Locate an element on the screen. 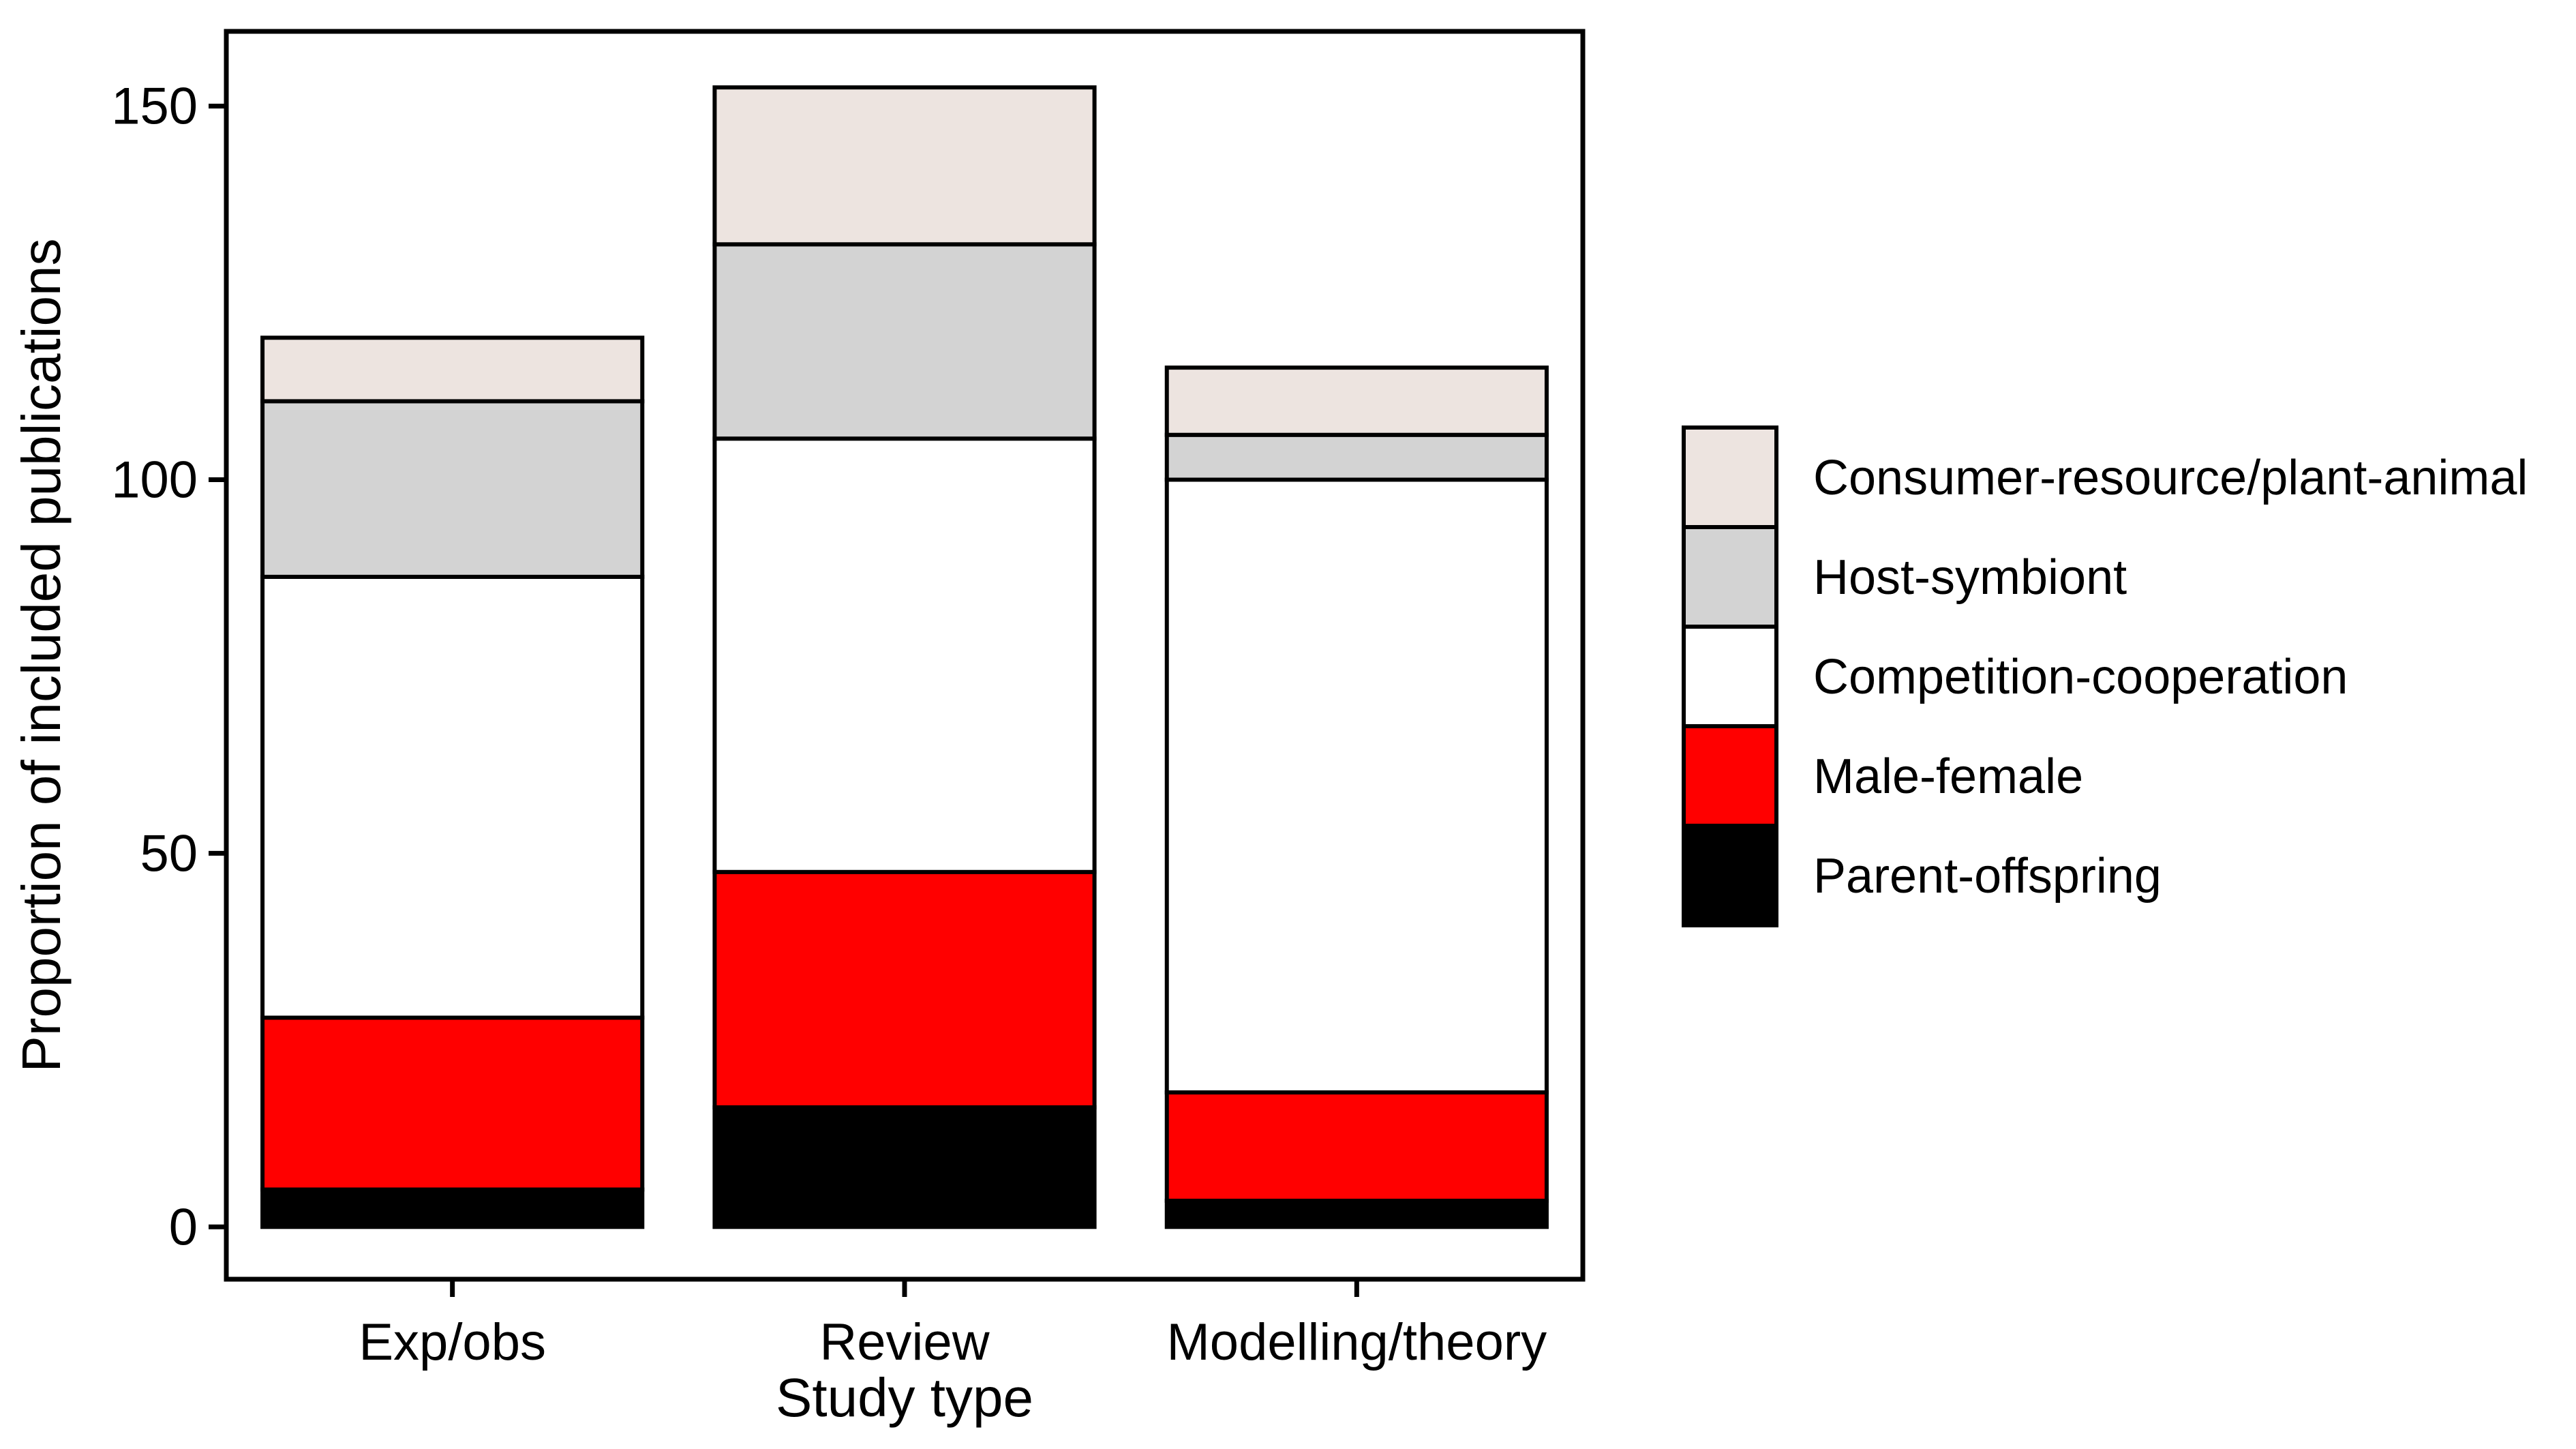  legend-label: Competition-cooperation is located at coordinates (2080, 677).